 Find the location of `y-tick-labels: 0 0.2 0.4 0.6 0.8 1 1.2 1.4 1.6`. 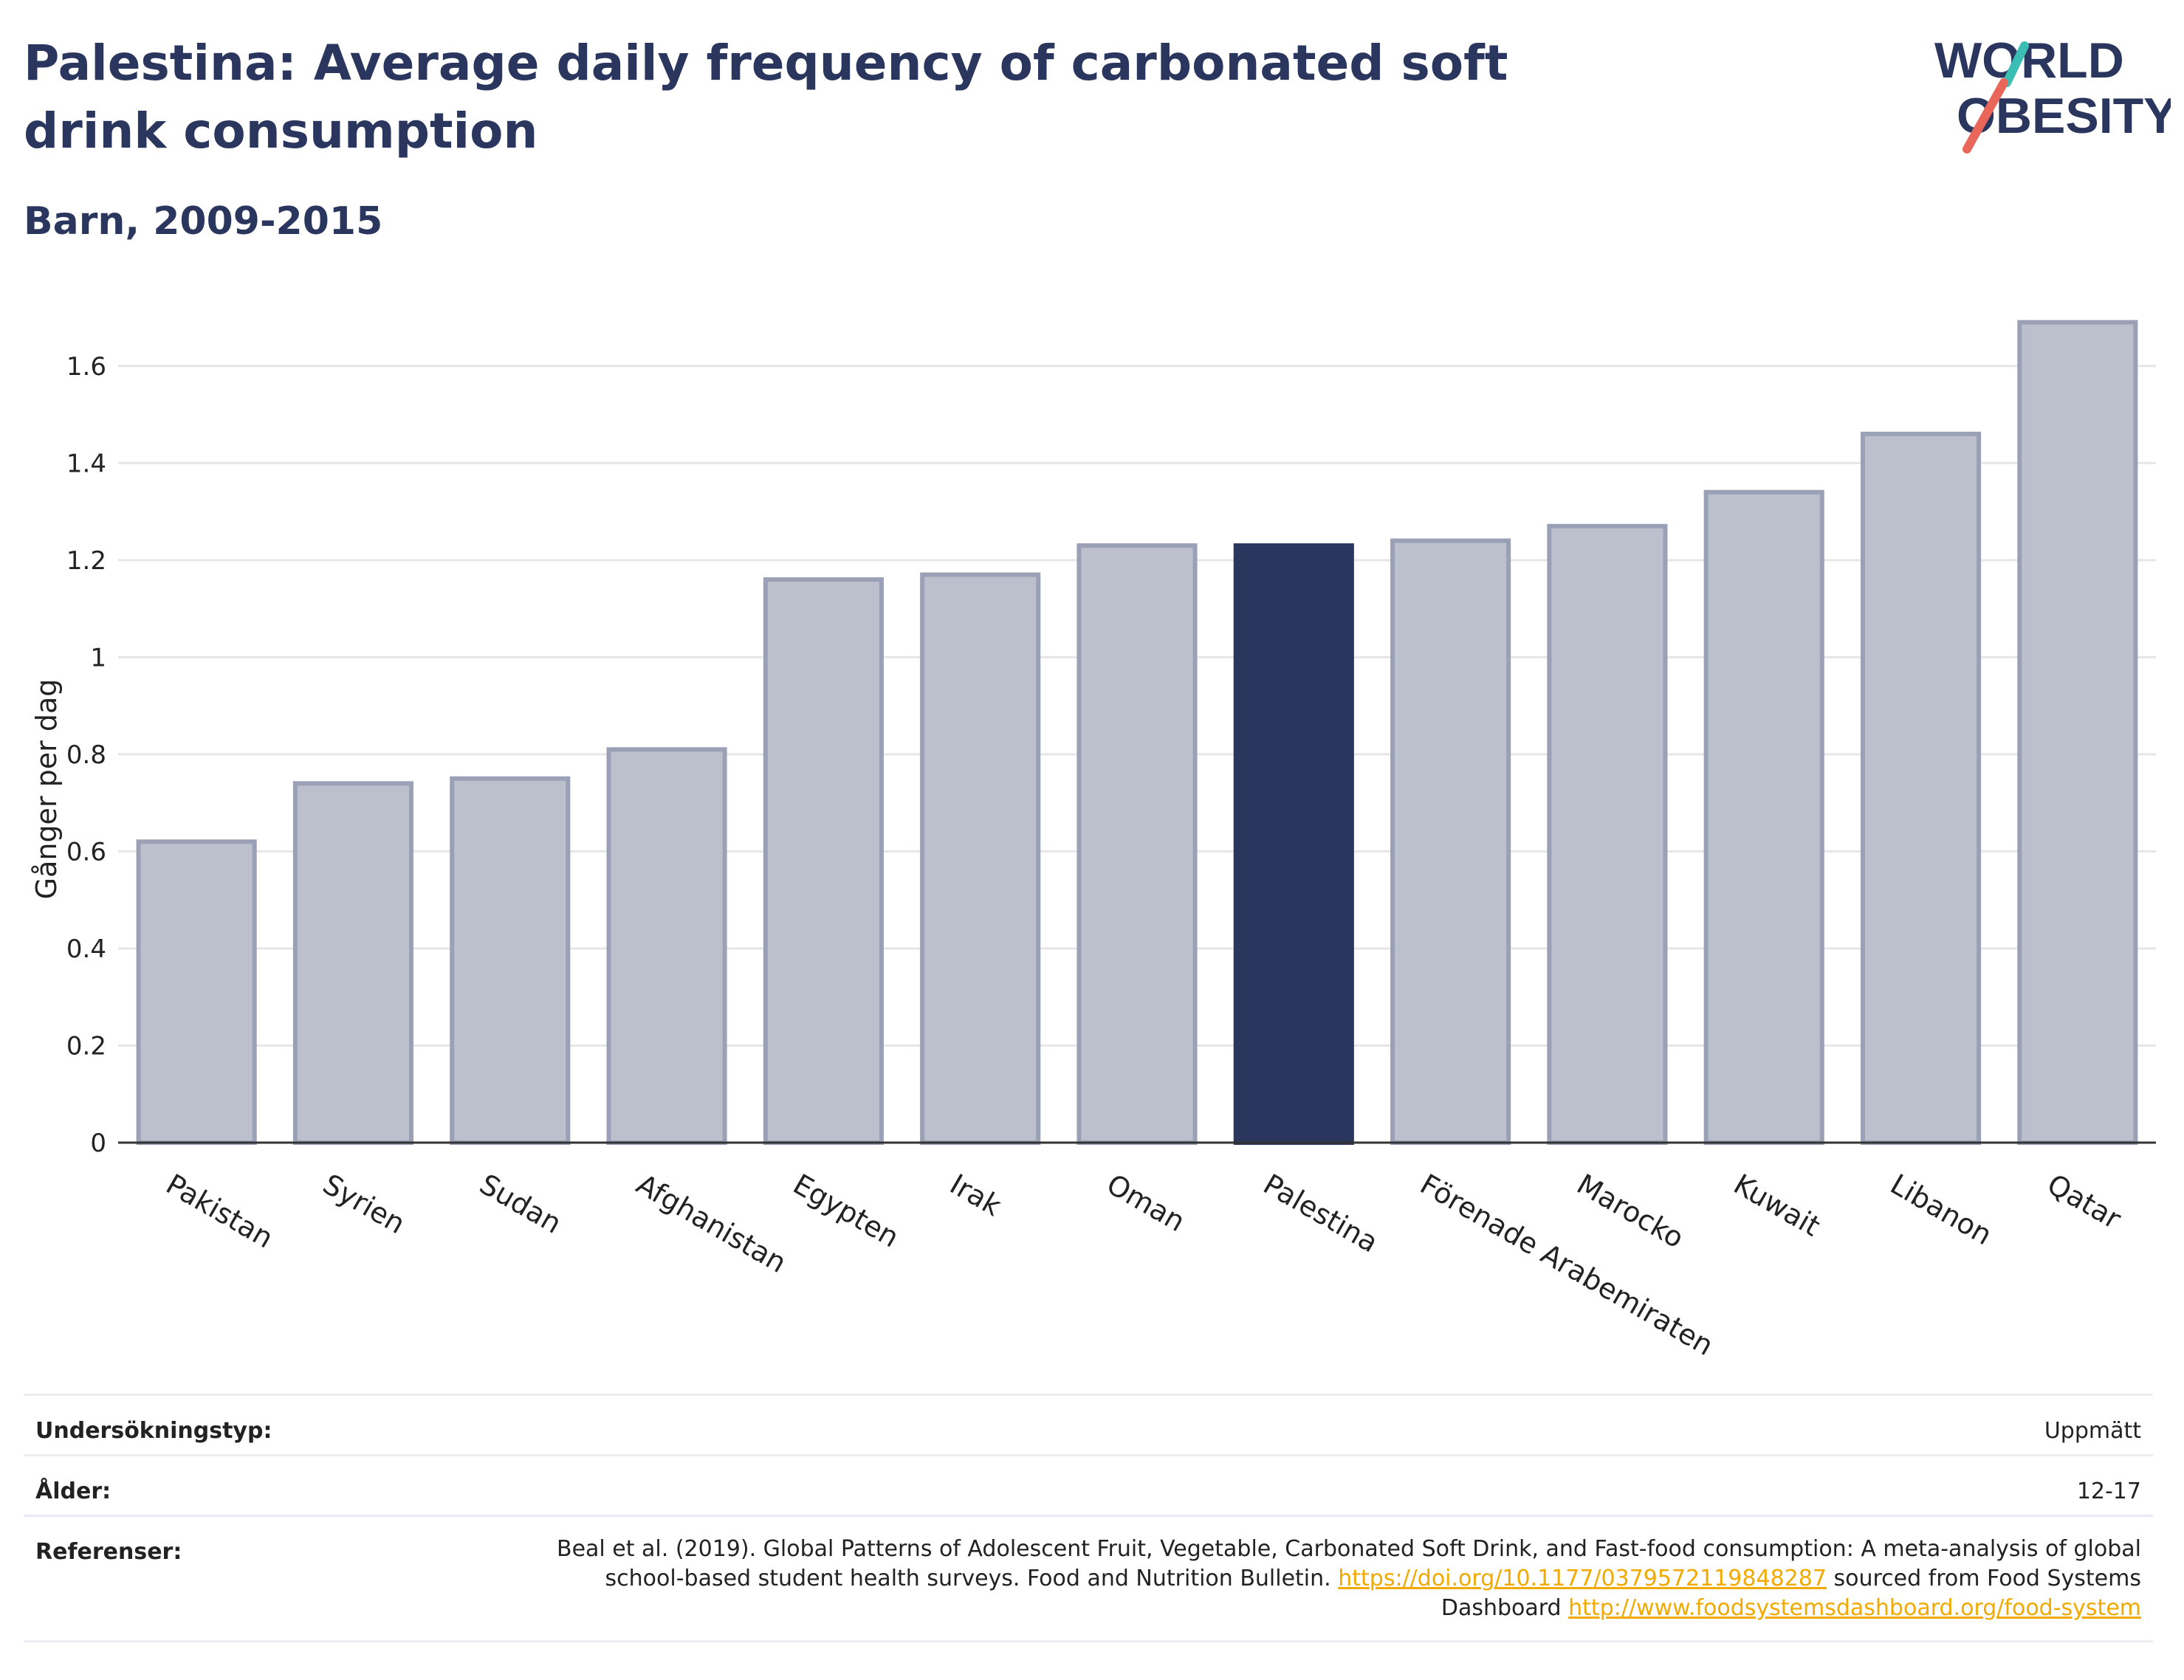

y-tick-labels: 0 0.2 0.4 0.6 0.8 1 1.2 1.4 1.6 is located at coordinates (86, 755).